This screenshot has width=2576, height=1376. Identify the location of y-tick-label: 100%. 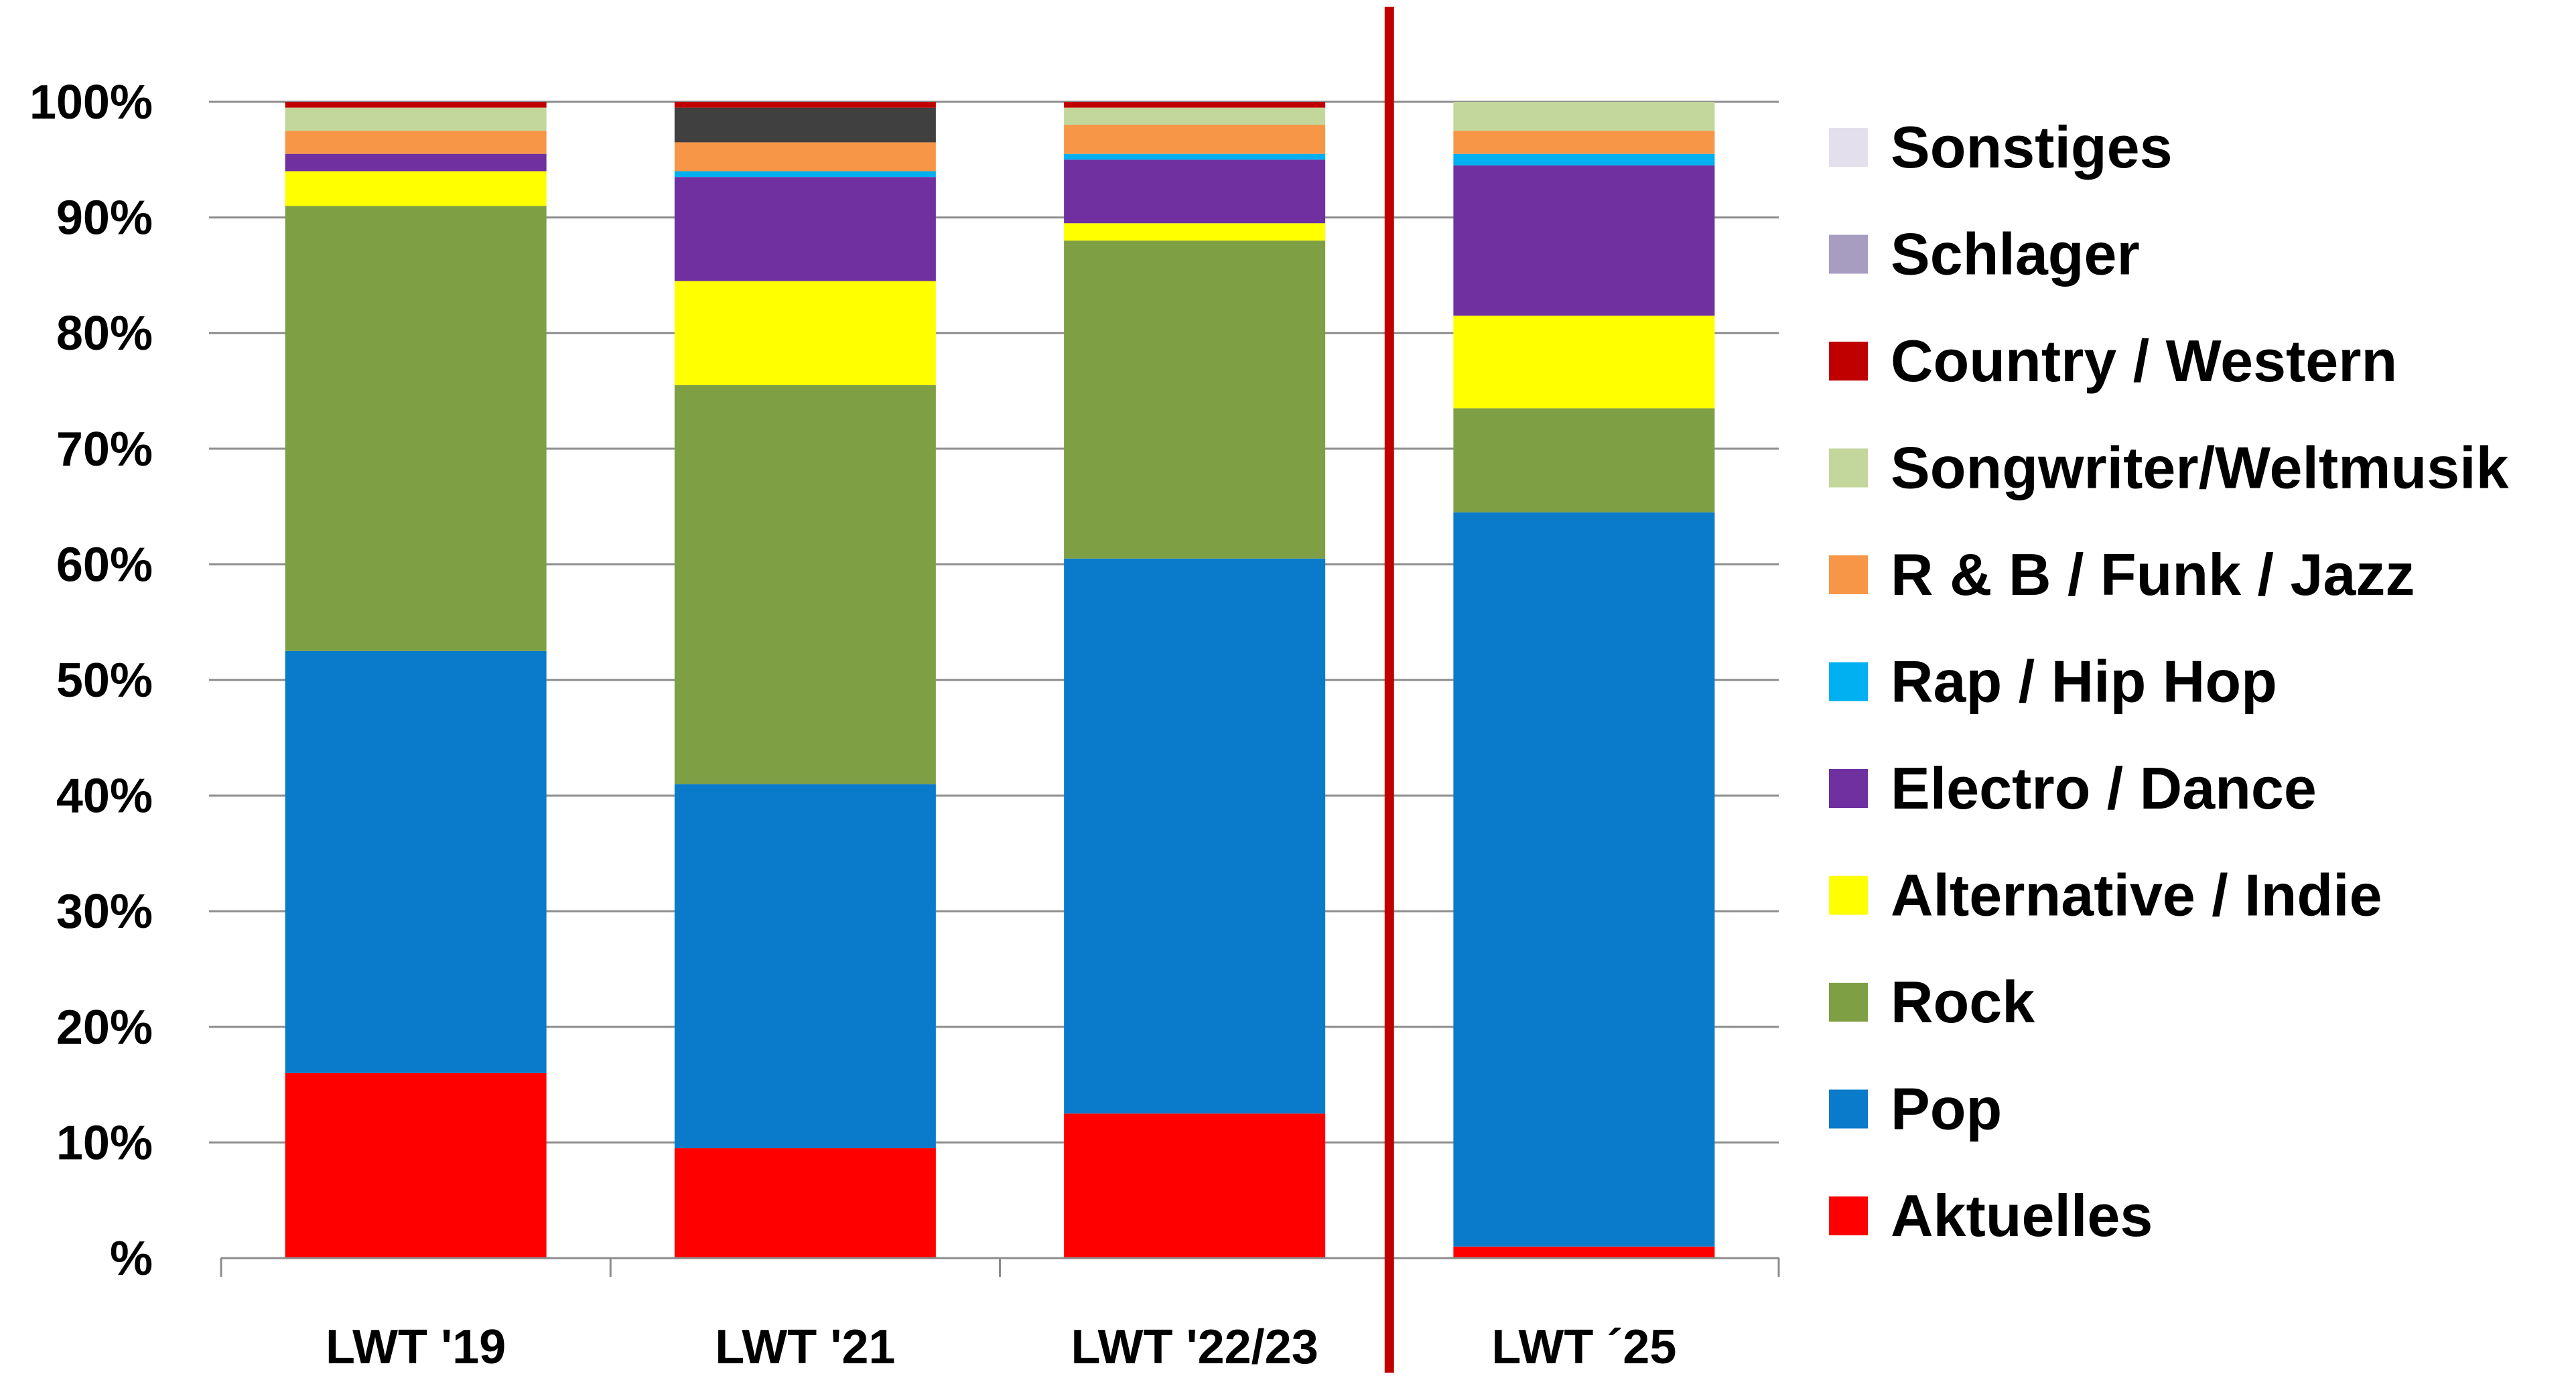
(91, 103).